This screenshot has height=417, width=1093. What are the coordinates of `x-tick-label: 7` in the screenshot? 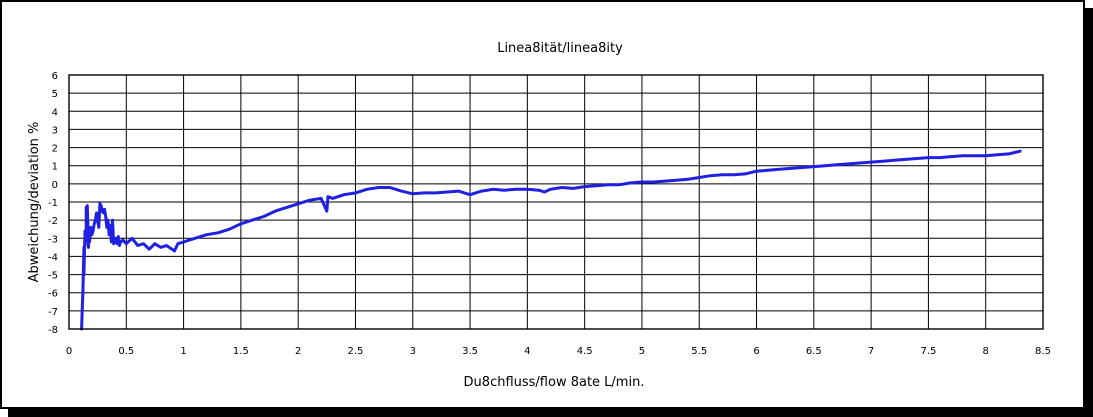 It's located at (871, 351).